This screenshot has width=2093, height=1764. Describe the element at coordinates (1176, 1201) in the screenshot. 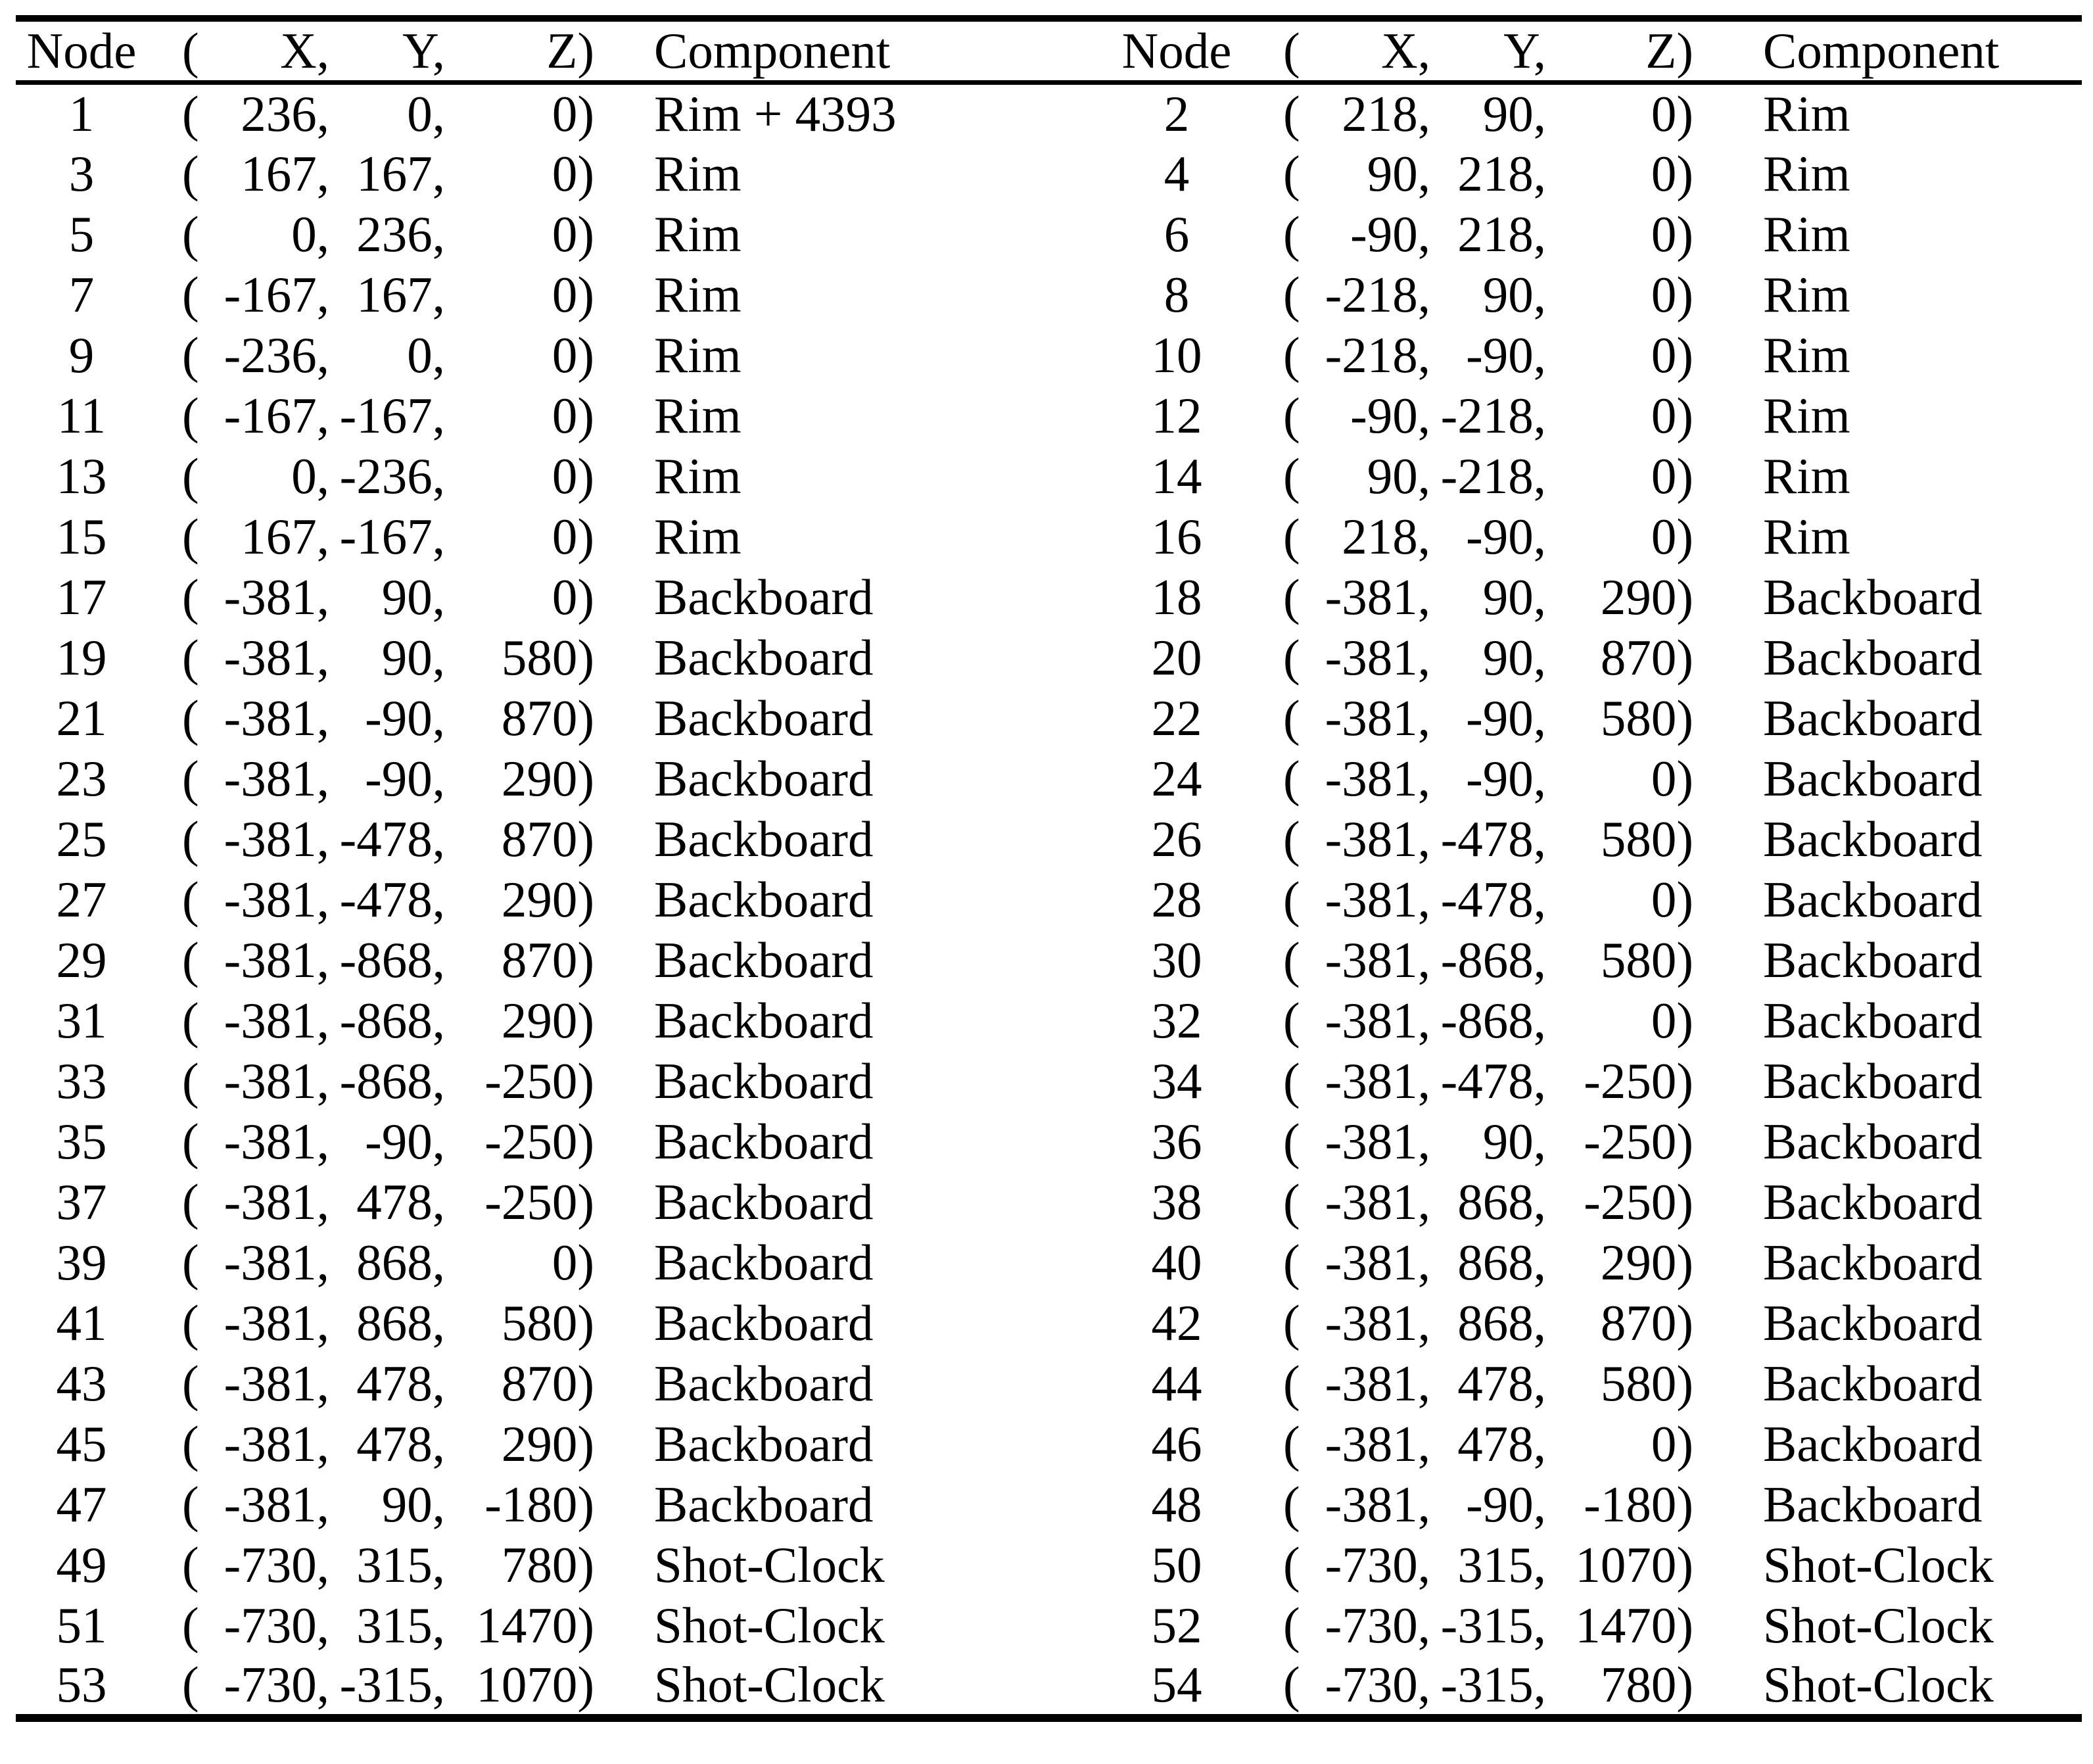

I see `node-id-cell: 38` at that location.